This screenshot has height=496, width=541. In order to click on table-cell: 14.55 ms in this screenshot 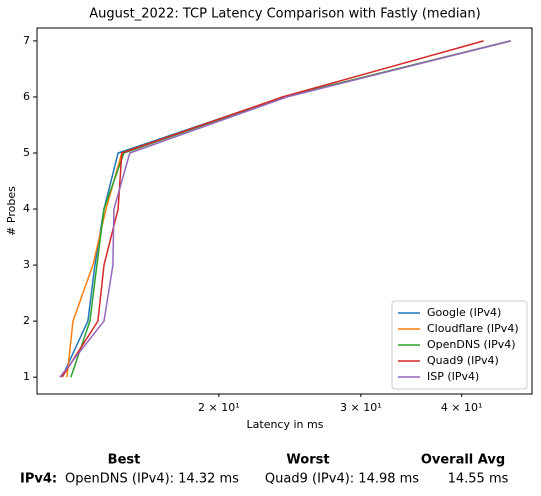, I will do `click(478, 479)`.